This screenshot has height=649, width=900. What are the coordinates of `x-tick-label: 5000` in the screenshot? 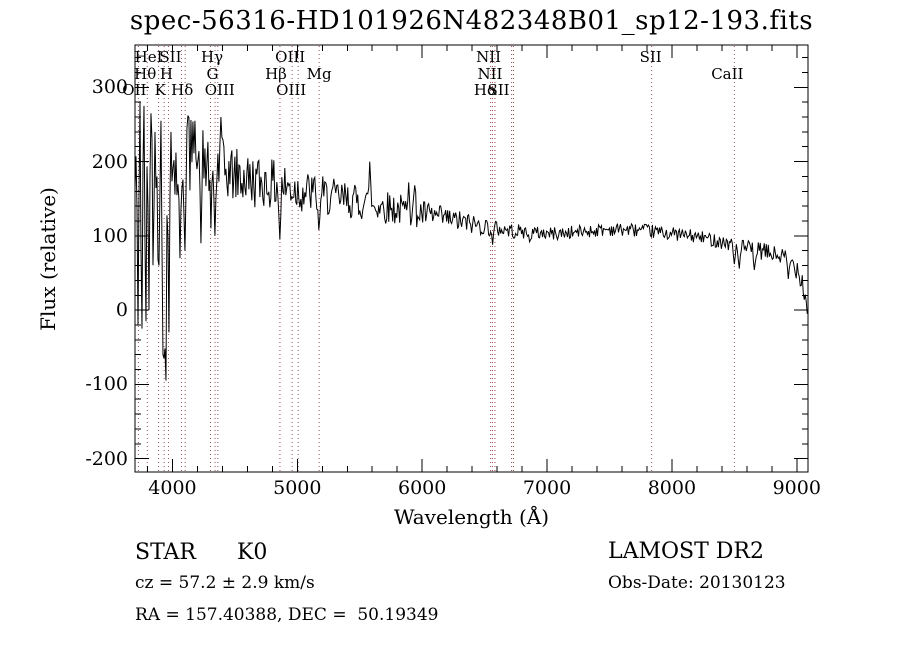 It's located at (297, 488).